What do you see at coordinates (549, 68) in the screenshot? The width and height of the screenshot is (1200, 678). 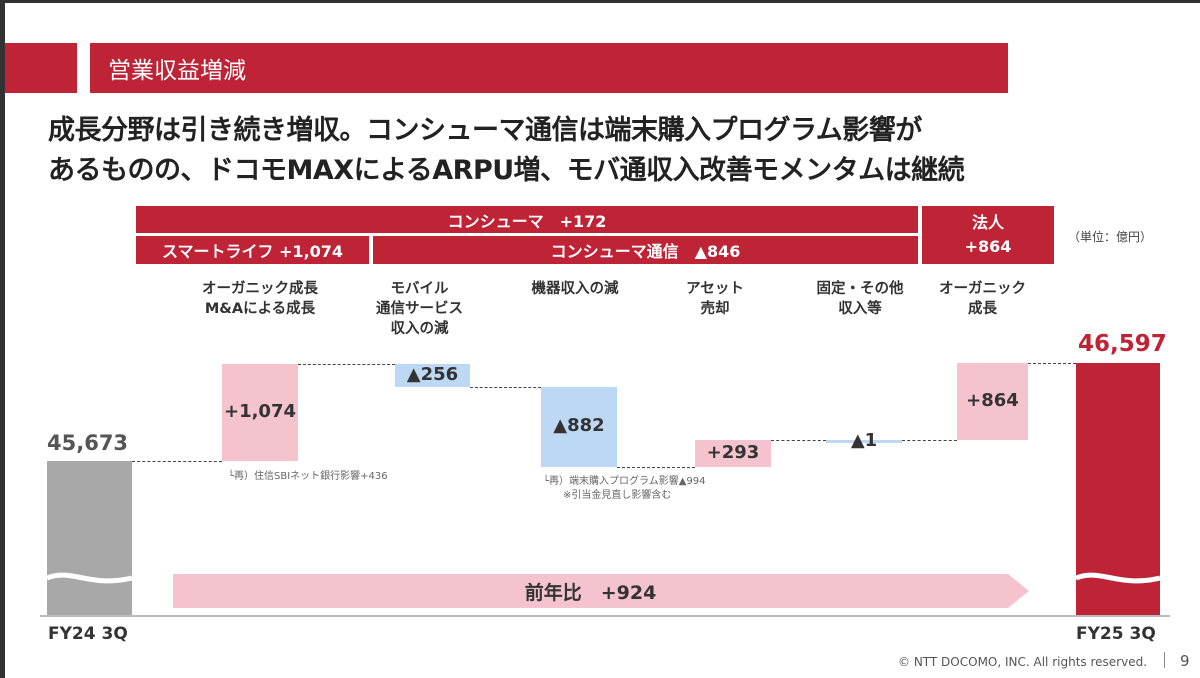 I see `section-title: 営業収益増減` at bounding box center [549, 68].